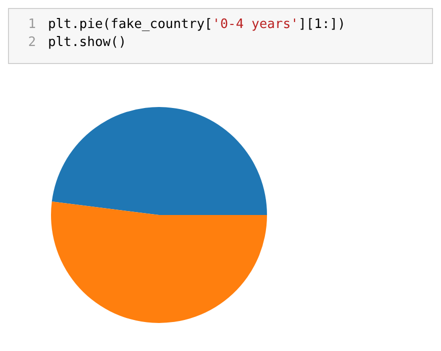 This screenshot has height=351, width=441. Describe the element at coordinates (197, 24) in the screenshot. I see `text: plt.pie(fake_country['0-4 years'][1:])` at that location.